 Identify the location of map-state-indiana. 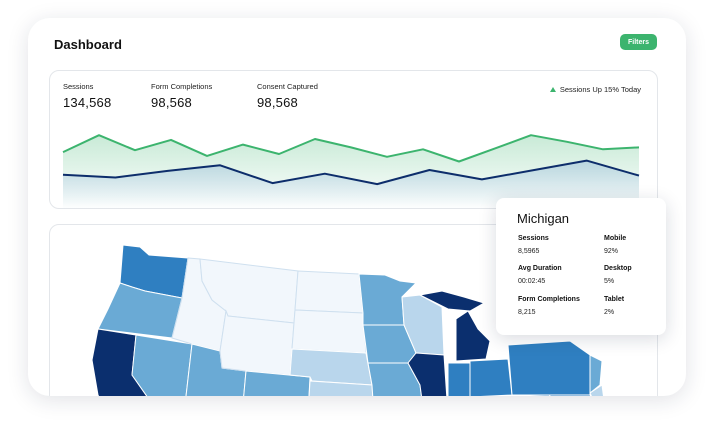
(459, 379).